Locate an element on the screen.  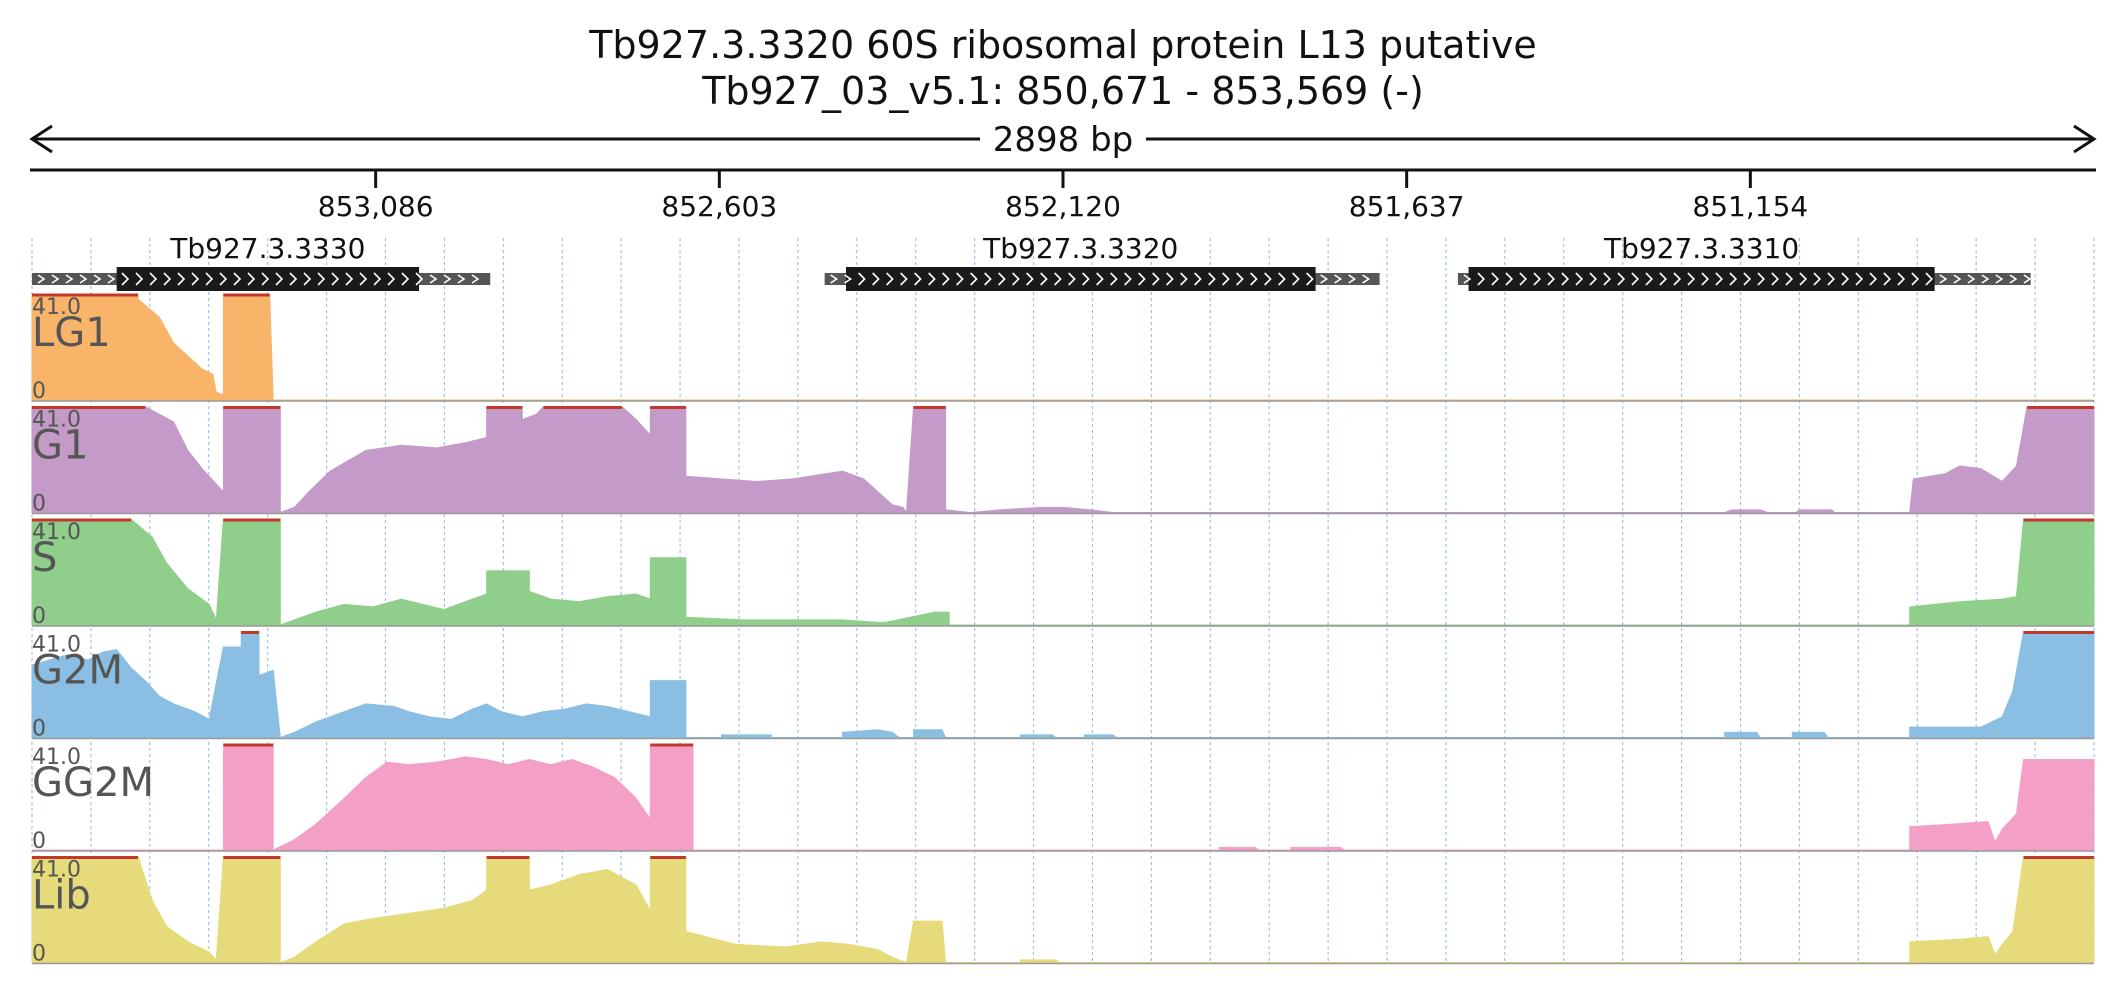
span-label: 2898 bp is located at coordinates (1063, 140).